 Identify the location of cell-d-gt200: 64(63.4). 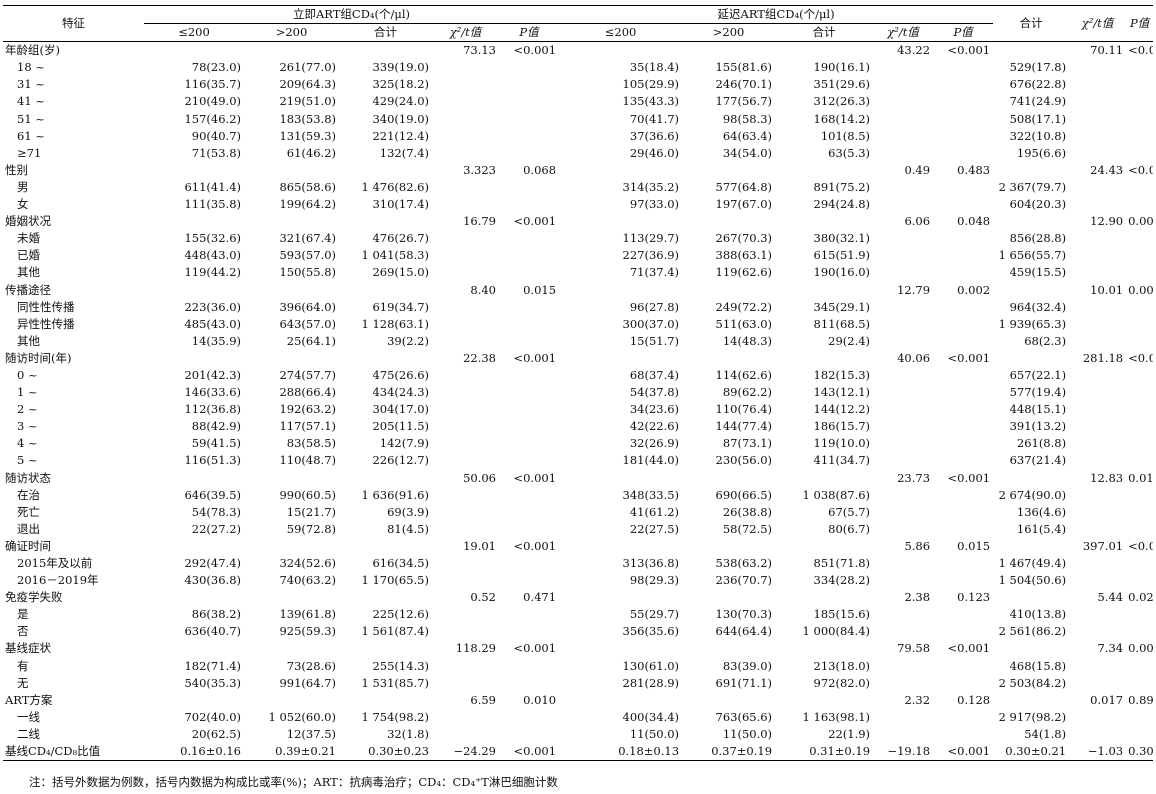
(747, 135).